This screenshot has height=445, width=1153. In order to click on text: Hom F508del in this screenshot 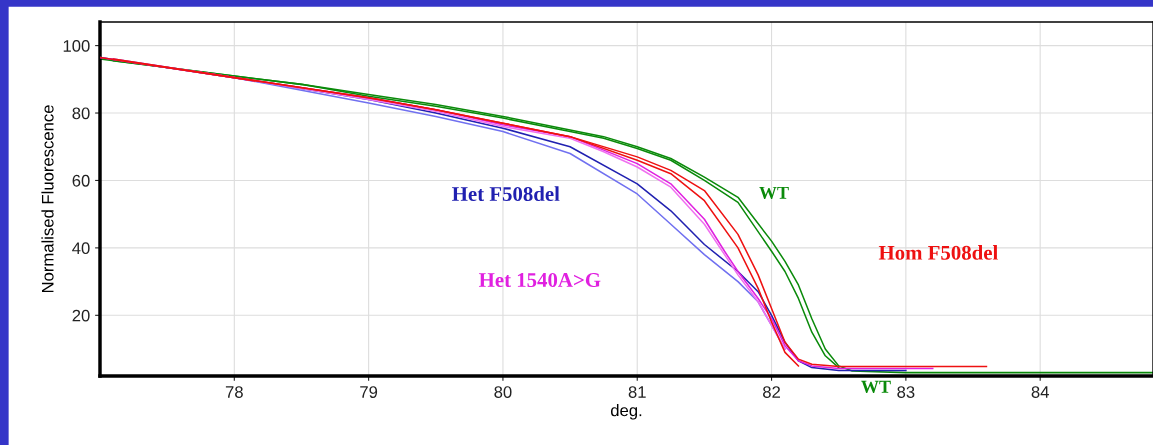, I will do `click(938, 252)`.